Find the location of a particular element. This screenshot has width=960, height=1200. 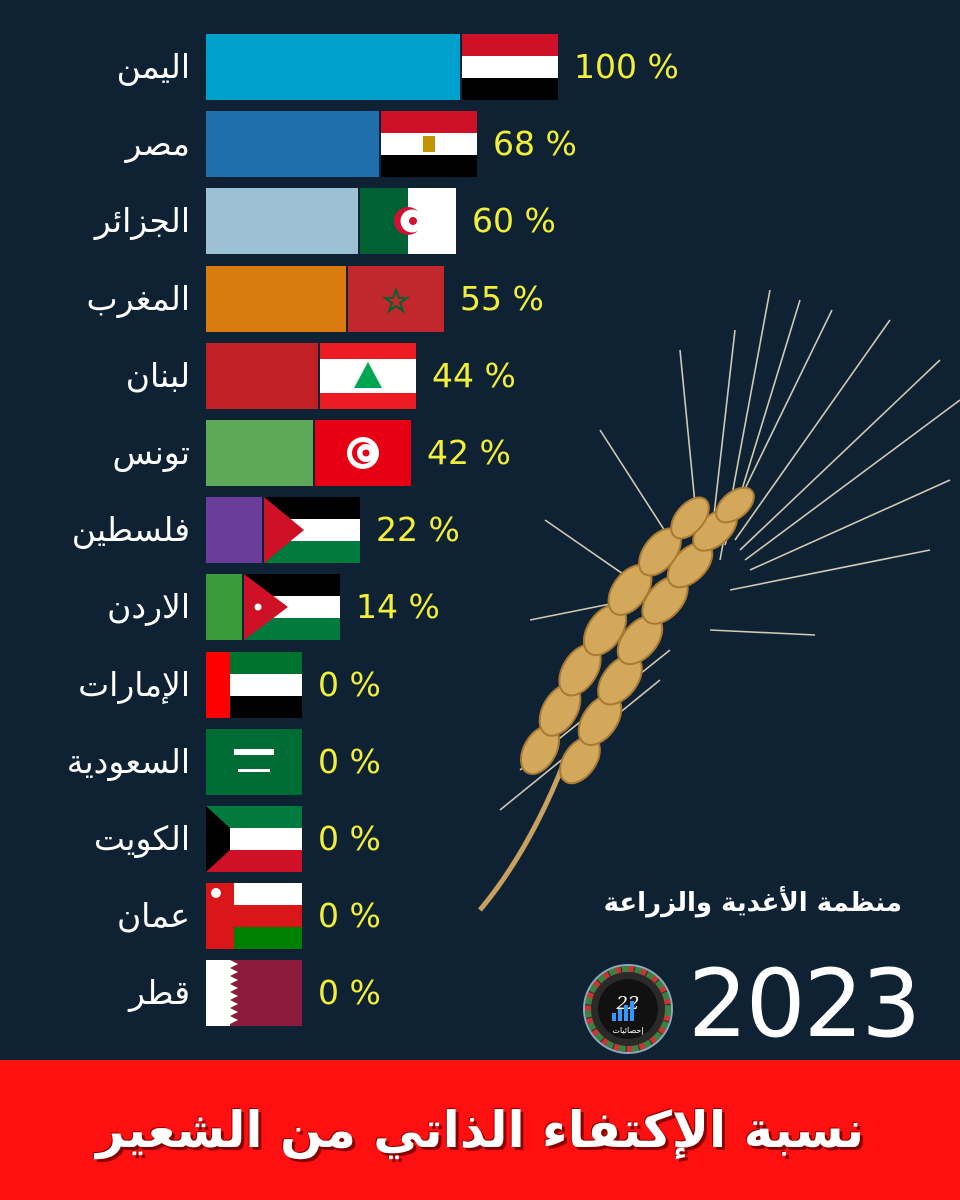

bar-row: تونس 42 % is located at coordinates (480, 453).